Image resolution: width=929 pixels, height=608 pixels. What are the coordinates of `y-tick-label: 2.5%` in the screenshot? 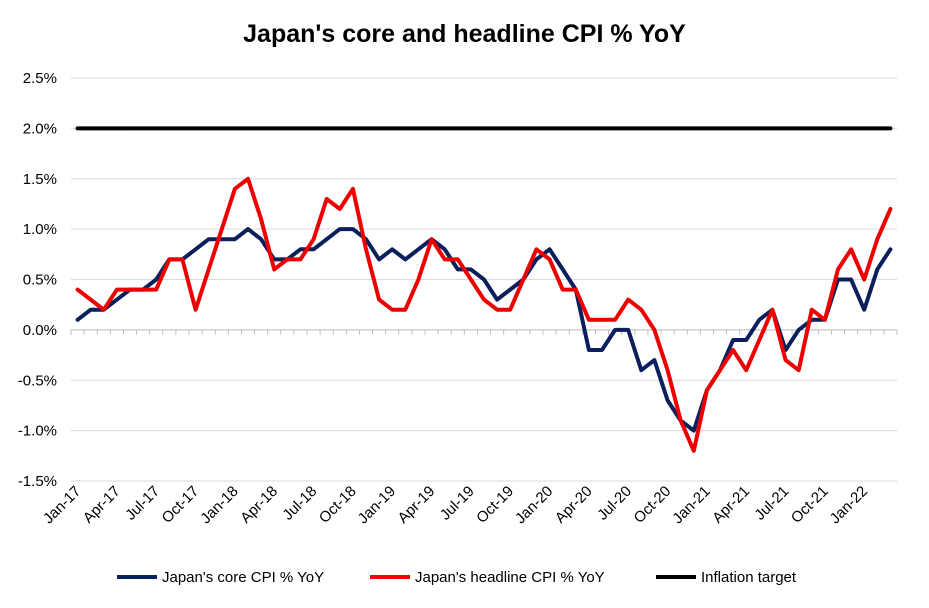 It's located at (40, 78).